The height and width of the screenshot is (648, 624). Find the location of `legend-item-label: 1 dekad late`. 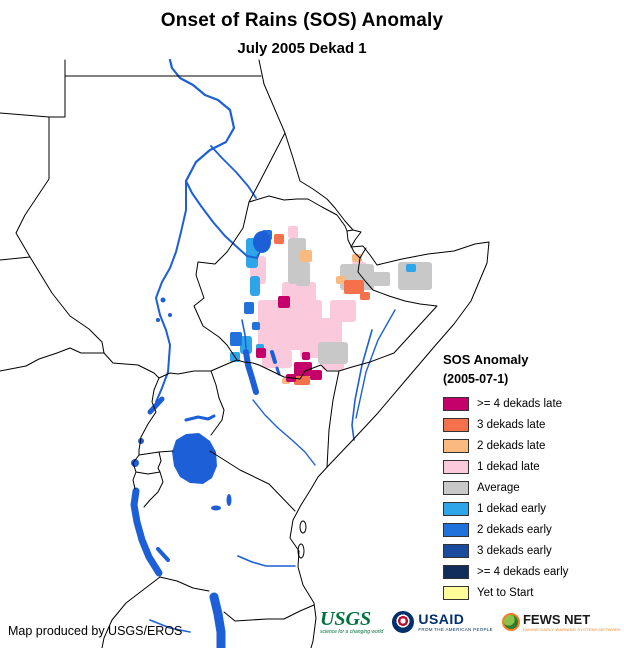

legend-item-label: 1 dekad late is located at coordinates (508, 467).